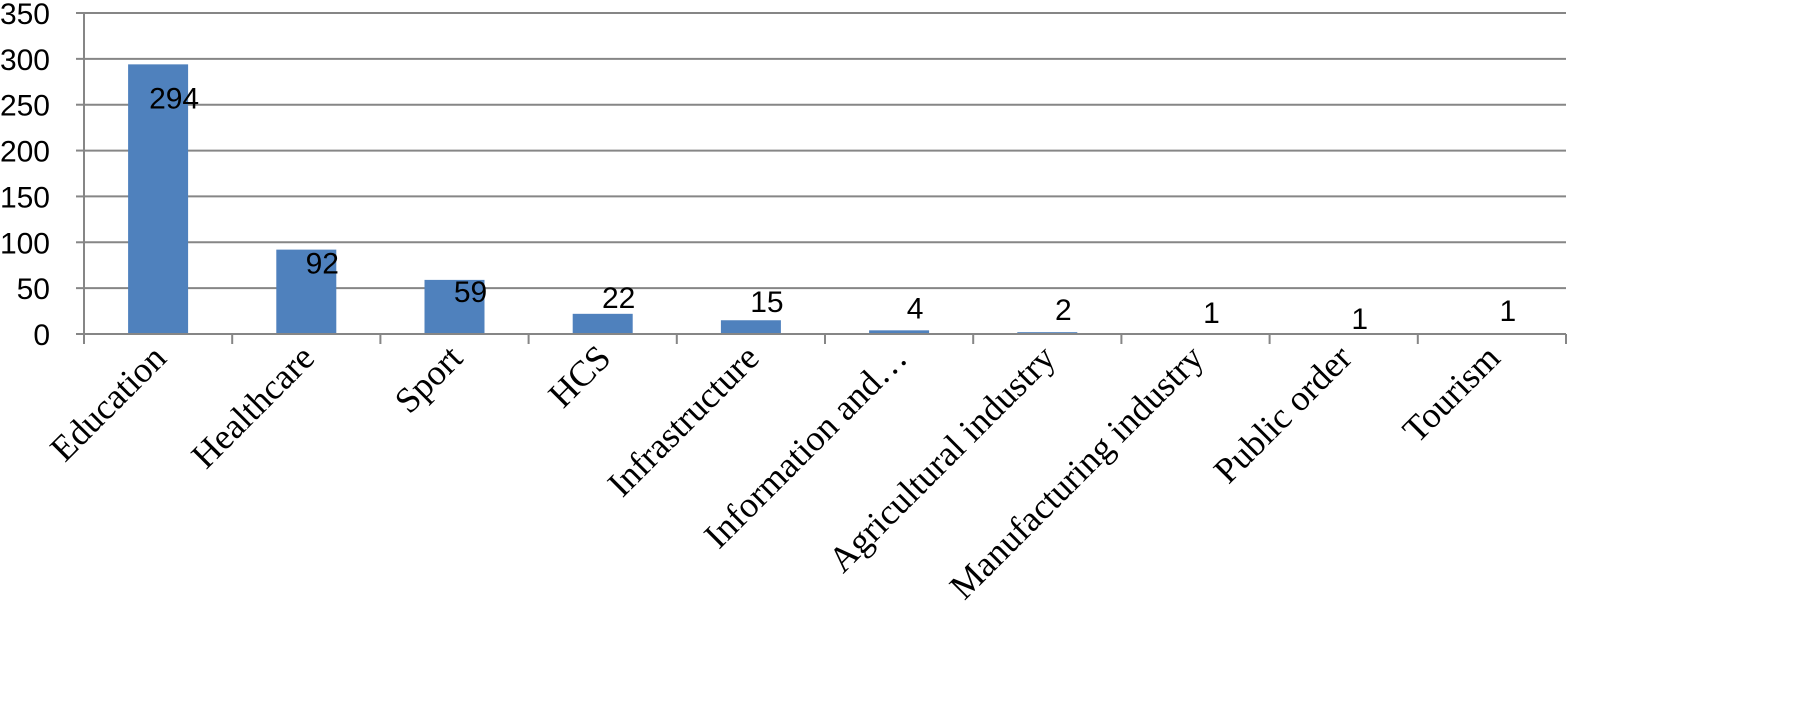  I want to click on data-label: 4, so click(915, 308).